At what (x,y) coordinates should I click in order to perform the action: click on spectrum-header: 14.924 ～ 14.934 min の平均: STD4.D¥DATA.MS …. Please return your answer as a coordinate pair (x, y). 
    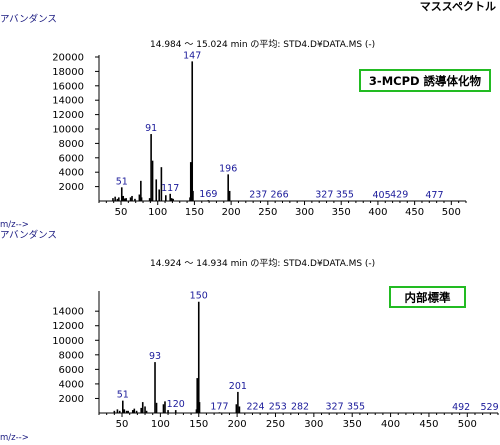
    Looking at the image, I should click on (262, 263).